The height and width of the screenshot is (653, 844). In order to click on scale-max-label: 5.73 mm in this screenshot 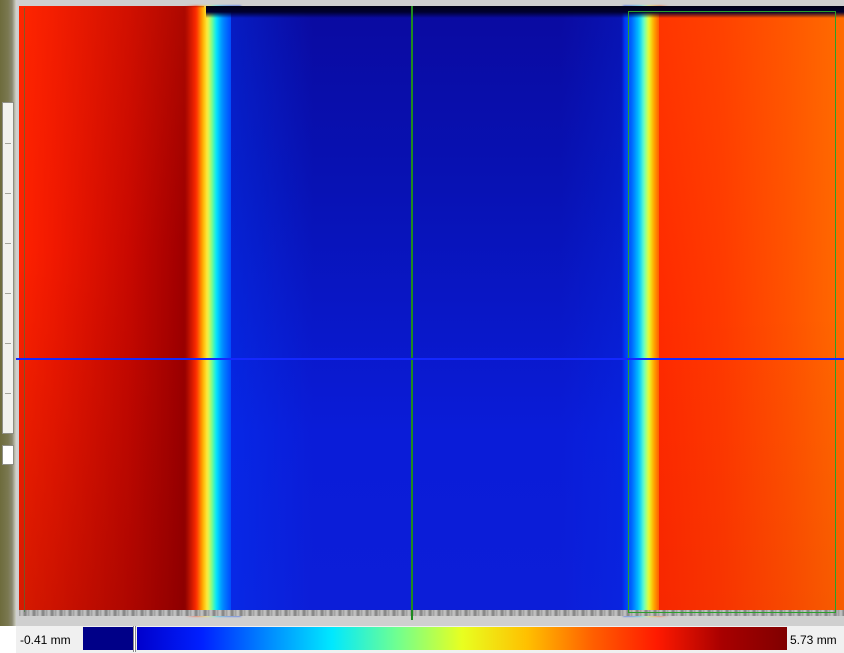, I will do `click(813, 640)`.